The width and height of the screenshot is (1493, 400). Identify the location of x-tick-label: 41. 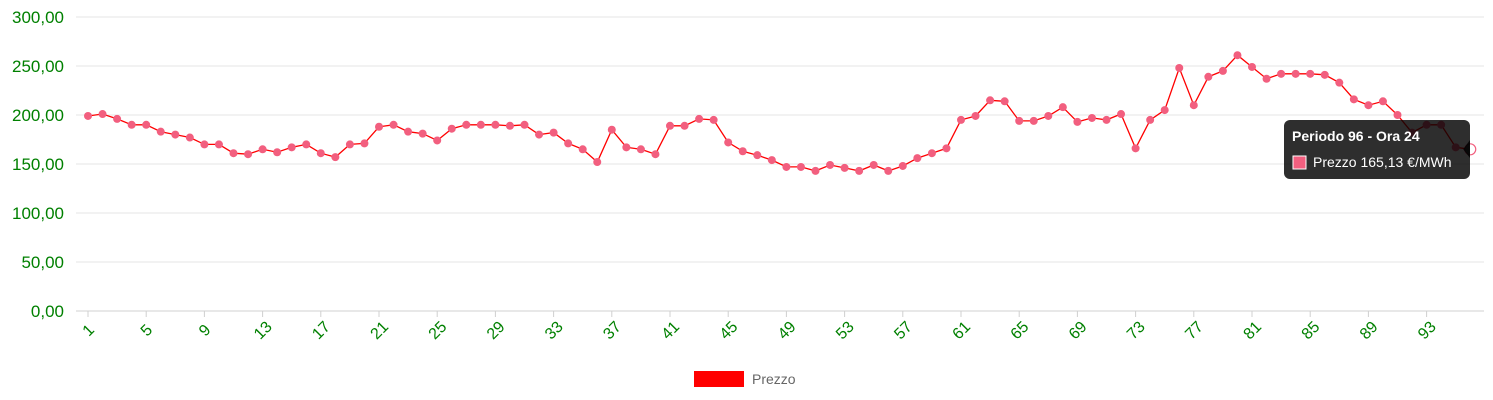
(671, 330).